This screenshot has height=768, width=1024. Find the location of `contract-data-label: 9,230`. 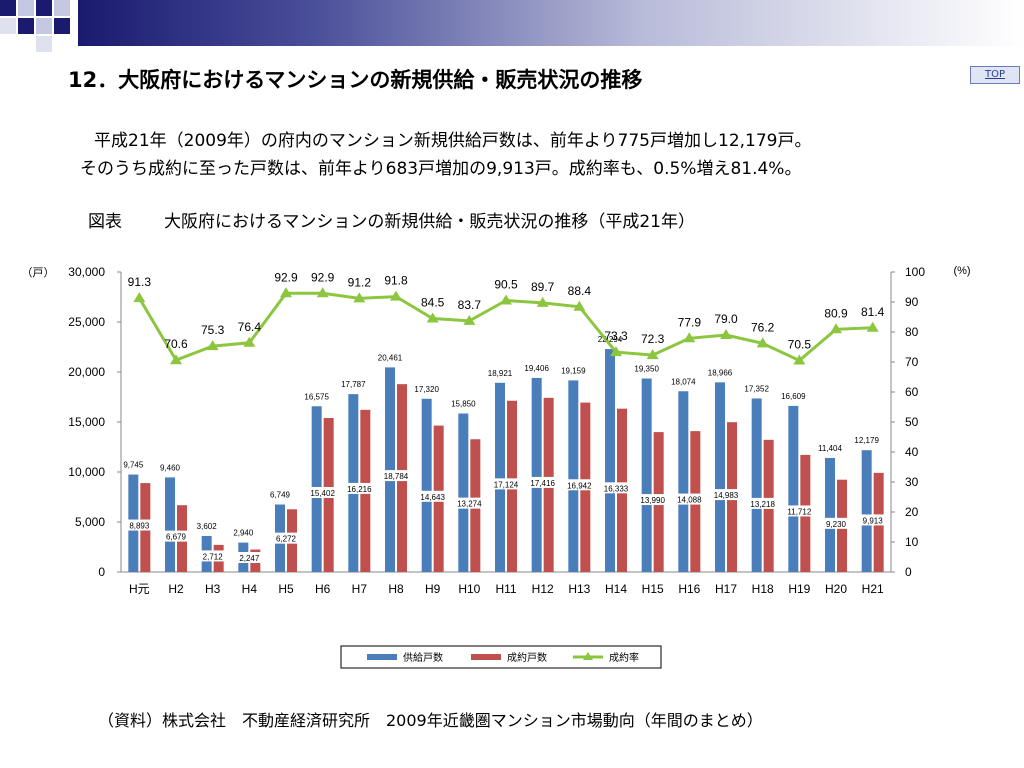

contract-data-label: 9,230 is located at coordinates (836, 524).